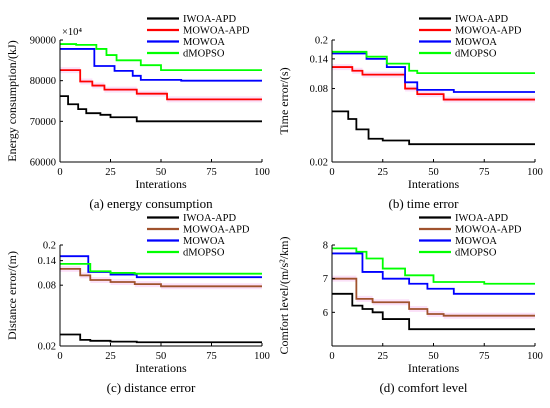 The image size is (550, 408). Describe the element at coordinates (284, 100) in the screenshot. I see `y-axis-label: Time error/(s)` at that location.